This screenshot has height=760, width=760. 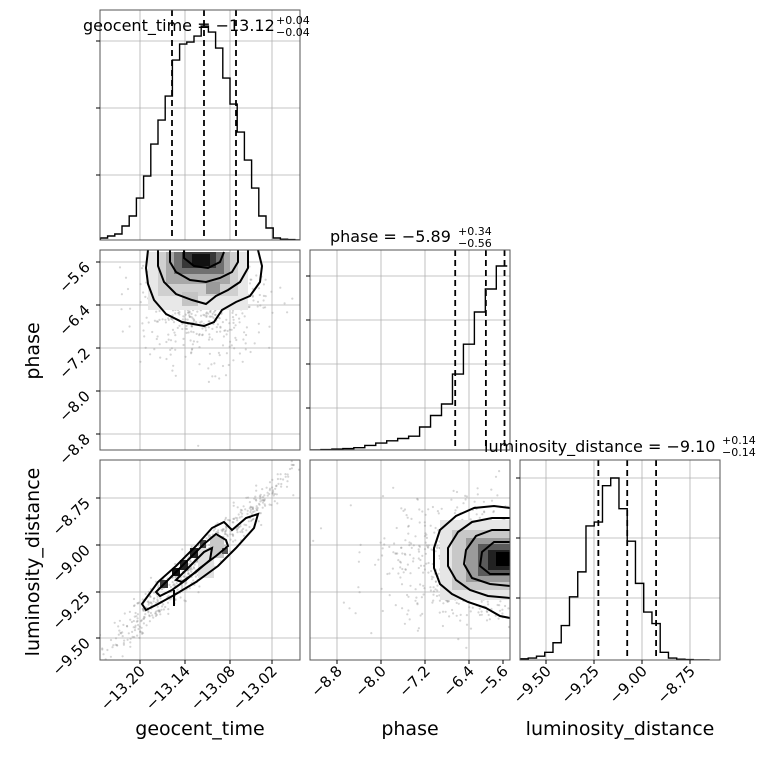 I want to click on density-cells, so click(x=475, y=560).